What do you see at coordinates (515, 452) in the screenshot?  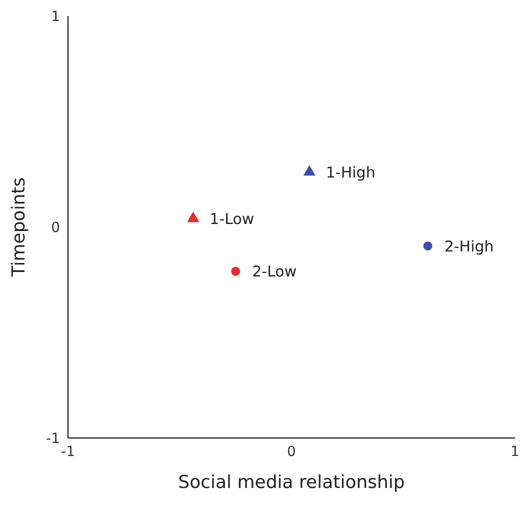 I see `x-tick-label: 1` at bounding box center [515, 452].